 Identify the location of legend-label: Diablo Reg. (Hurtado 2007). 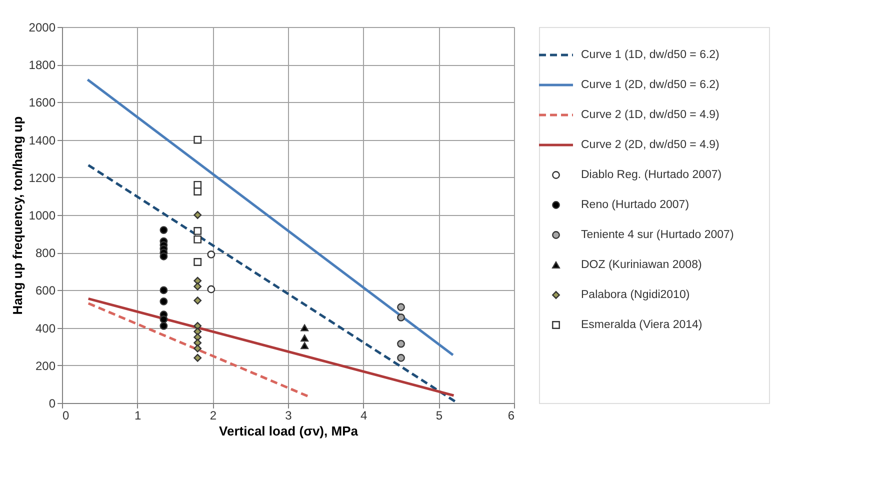
(651, 175).